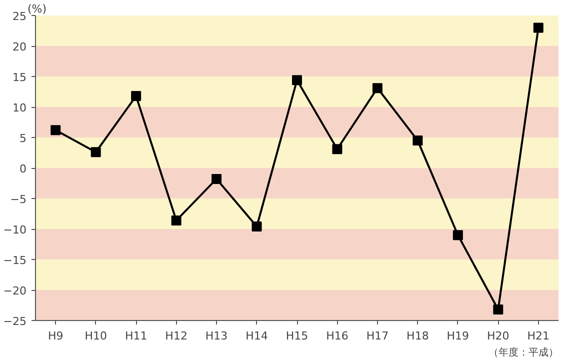 Image resolution: width=562 pixels, height=358 pixels. Describe the element at coordinates (216, 336) in the screenshot. I see `x-tick-label: H13` at that location.